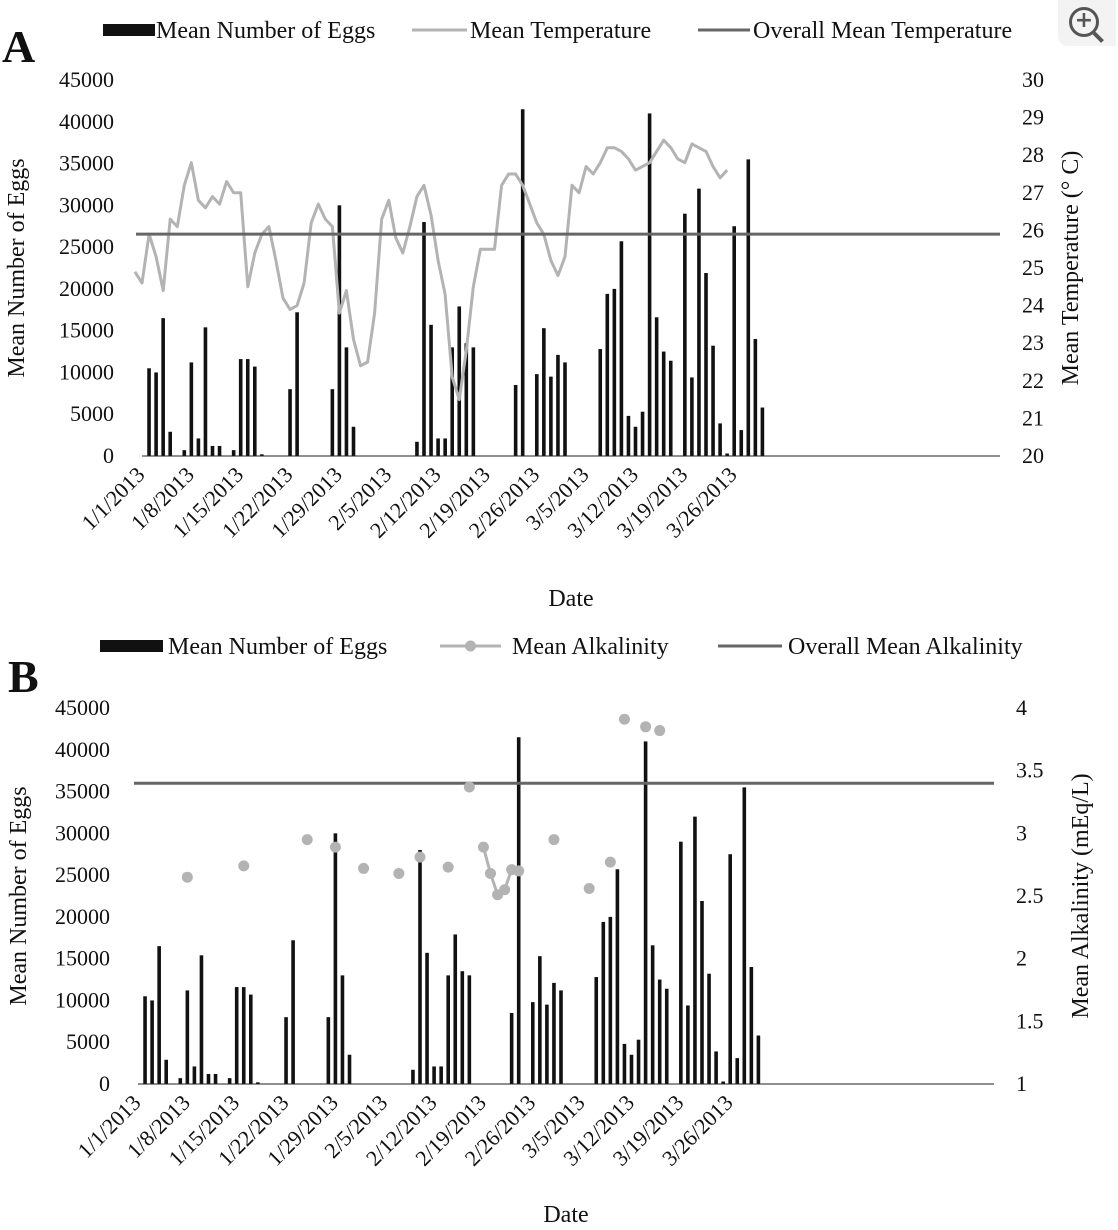 Image resolution: width=1118 pixels, height=1230 pixels. I want to click on y2-tick-label: 20, so click(1033, 455).